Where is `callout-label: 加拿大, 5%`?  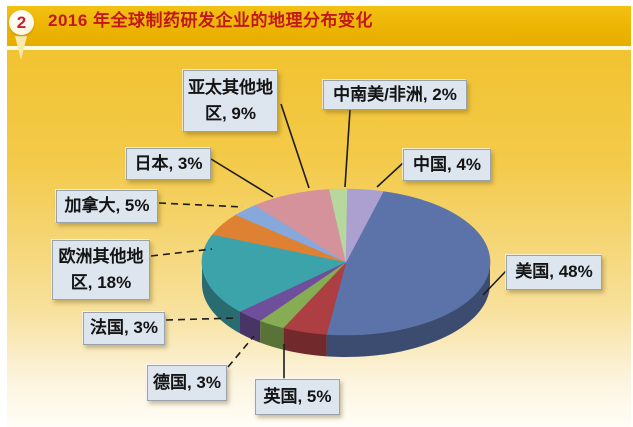 callout-label: 加拿大, 5% is located at coordinates (107, 206).